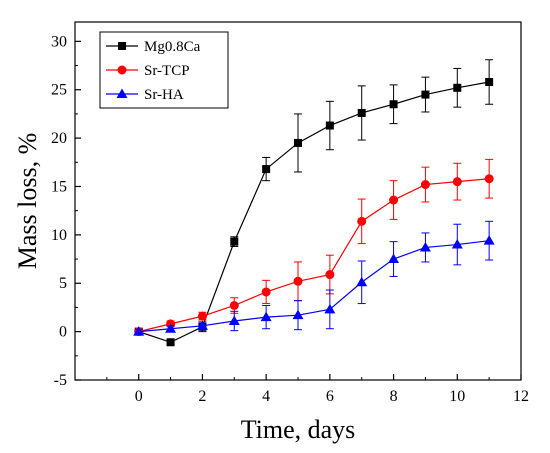  Describe the element at coordinates (63, 283) in the screenshot. I see `y-tick-label: 5` at that location.